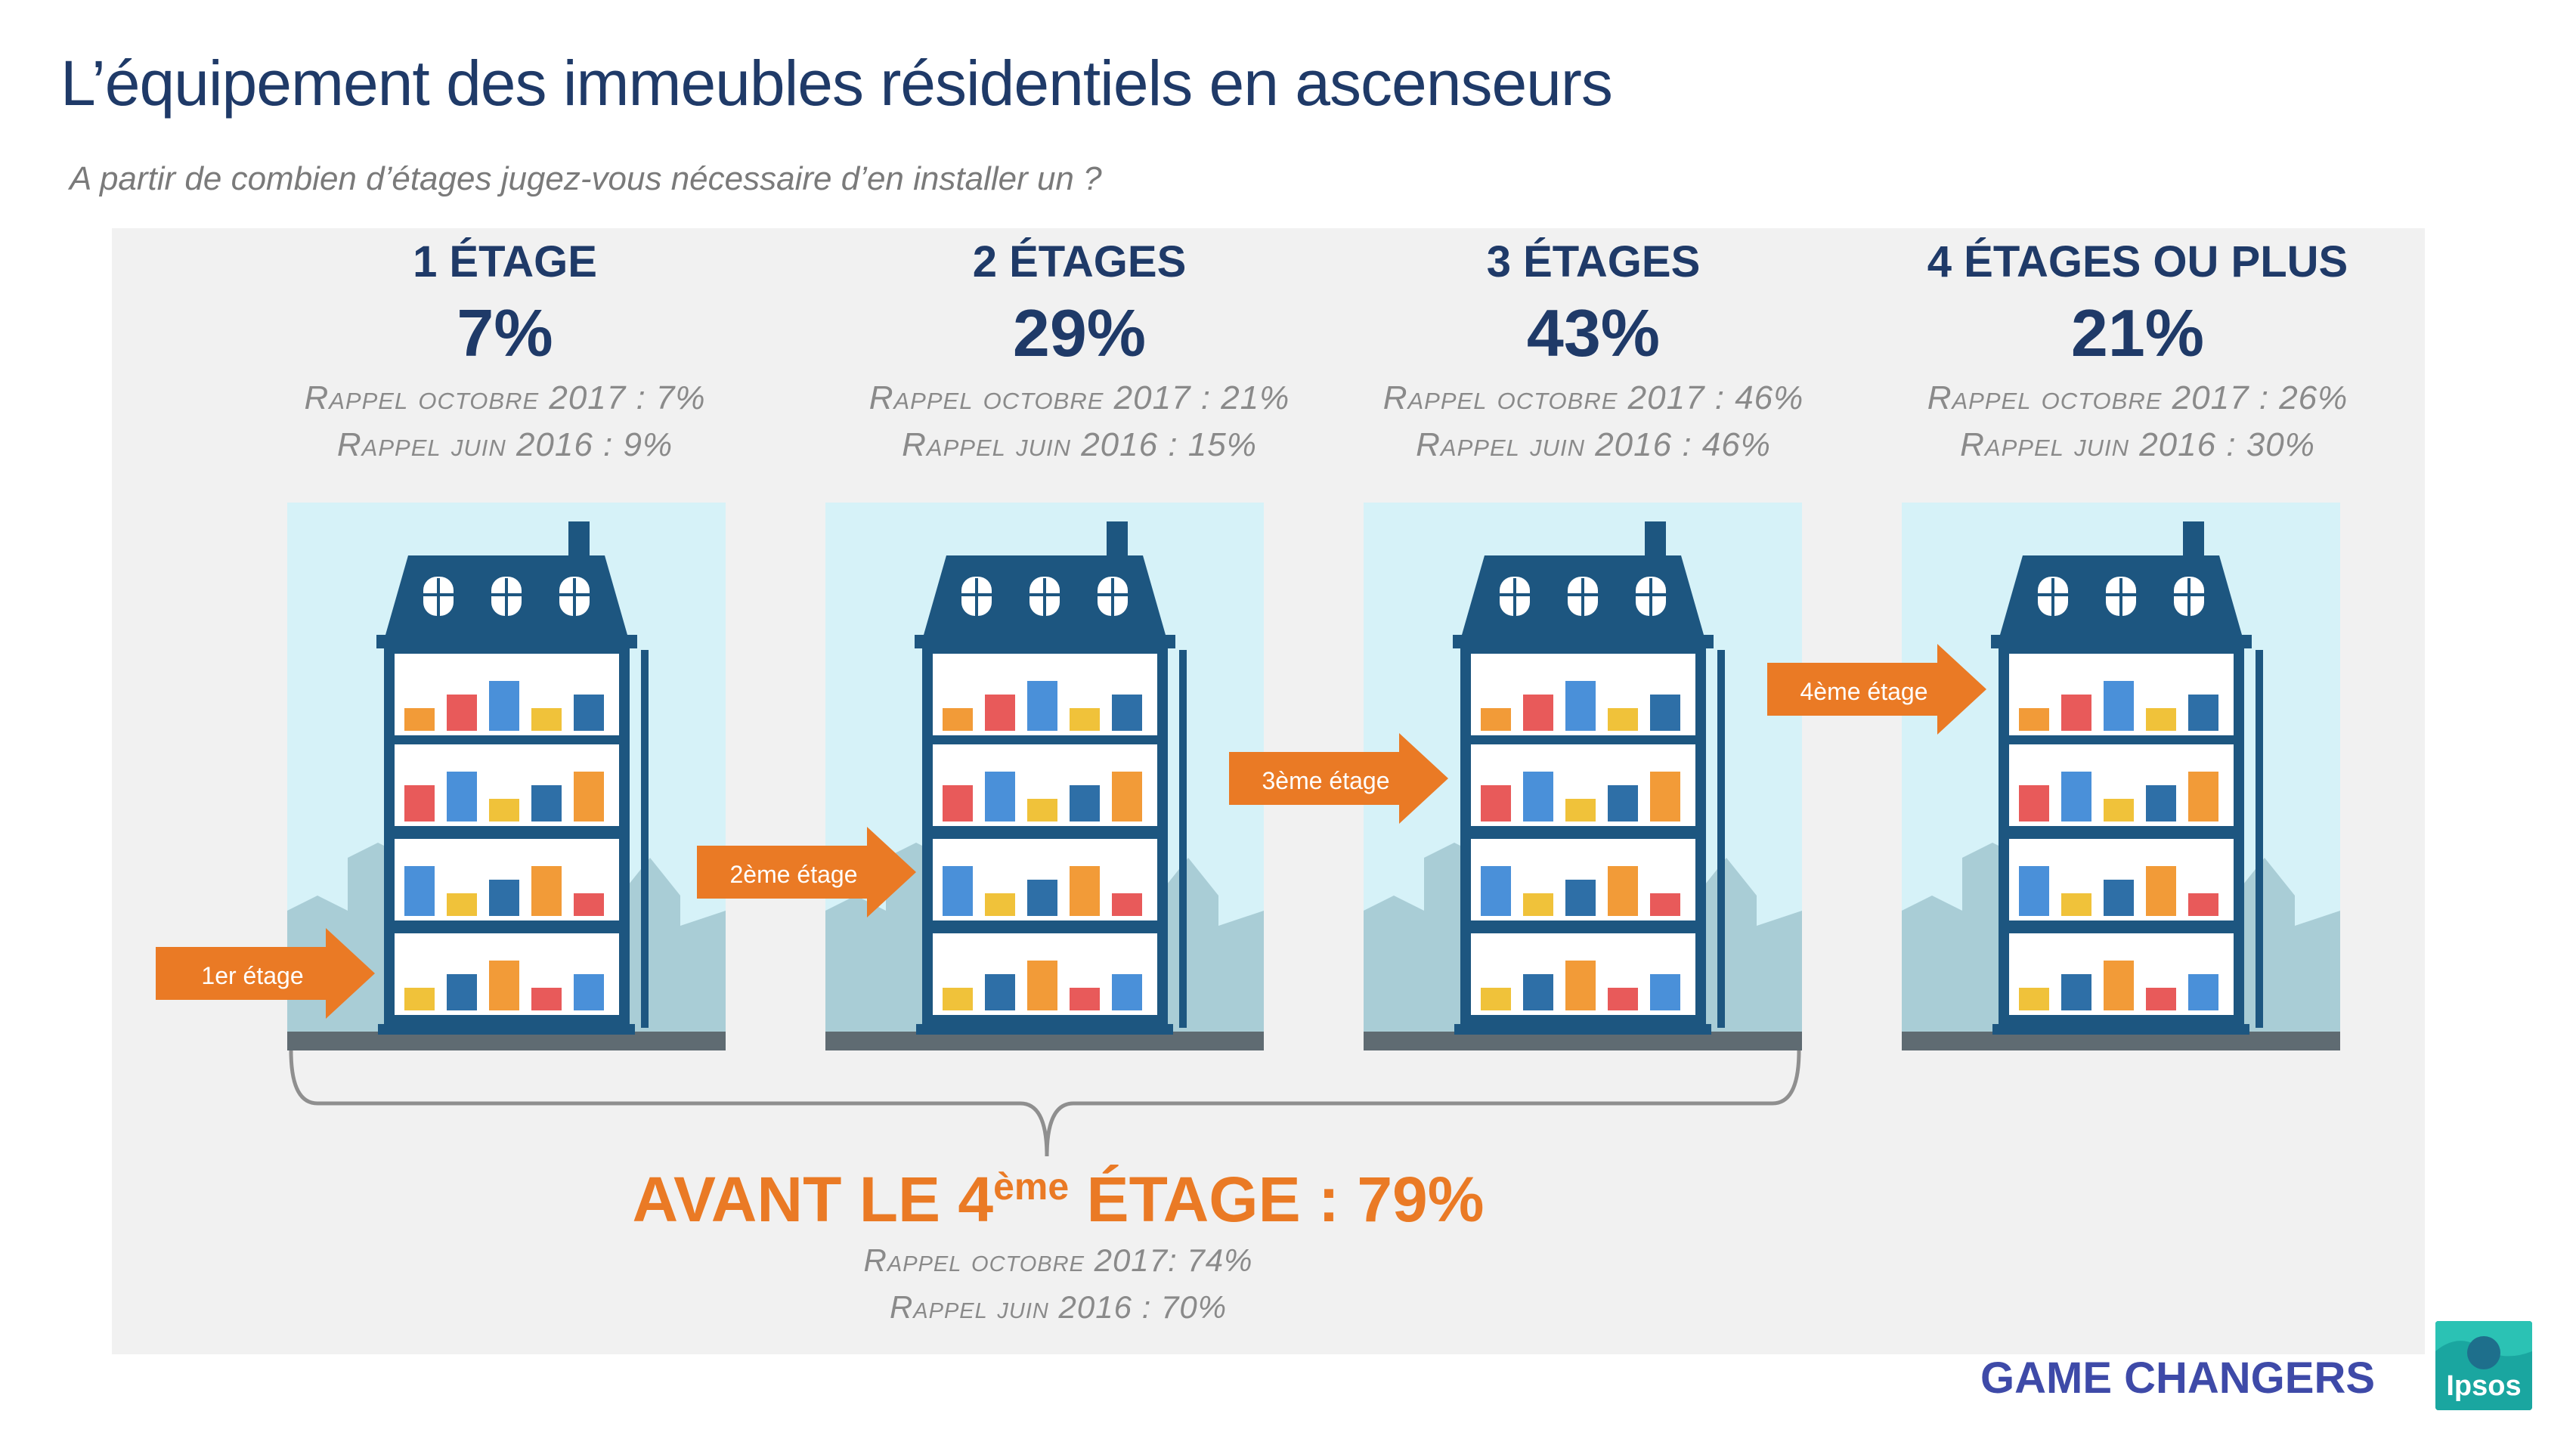 This screenshot has width=2576, height=1448. Describe the element at coordinates (1079, 261) in the screenshot. I see `category-label: 2 ÉTAGES` at that location.